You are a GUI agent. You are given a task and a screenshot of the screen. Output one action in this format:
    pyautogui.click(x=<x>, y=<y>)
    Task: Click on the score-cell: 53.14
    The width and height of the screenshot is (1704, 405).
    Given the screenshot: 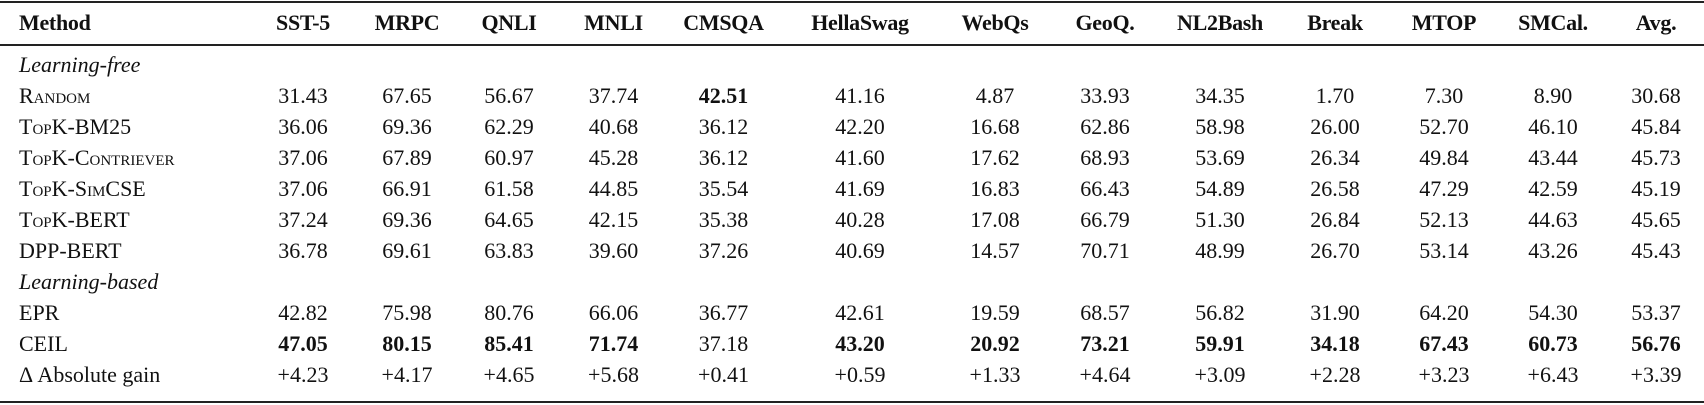 What is the action you would take?
    pyautogui.click(x=1444, y=250)
    